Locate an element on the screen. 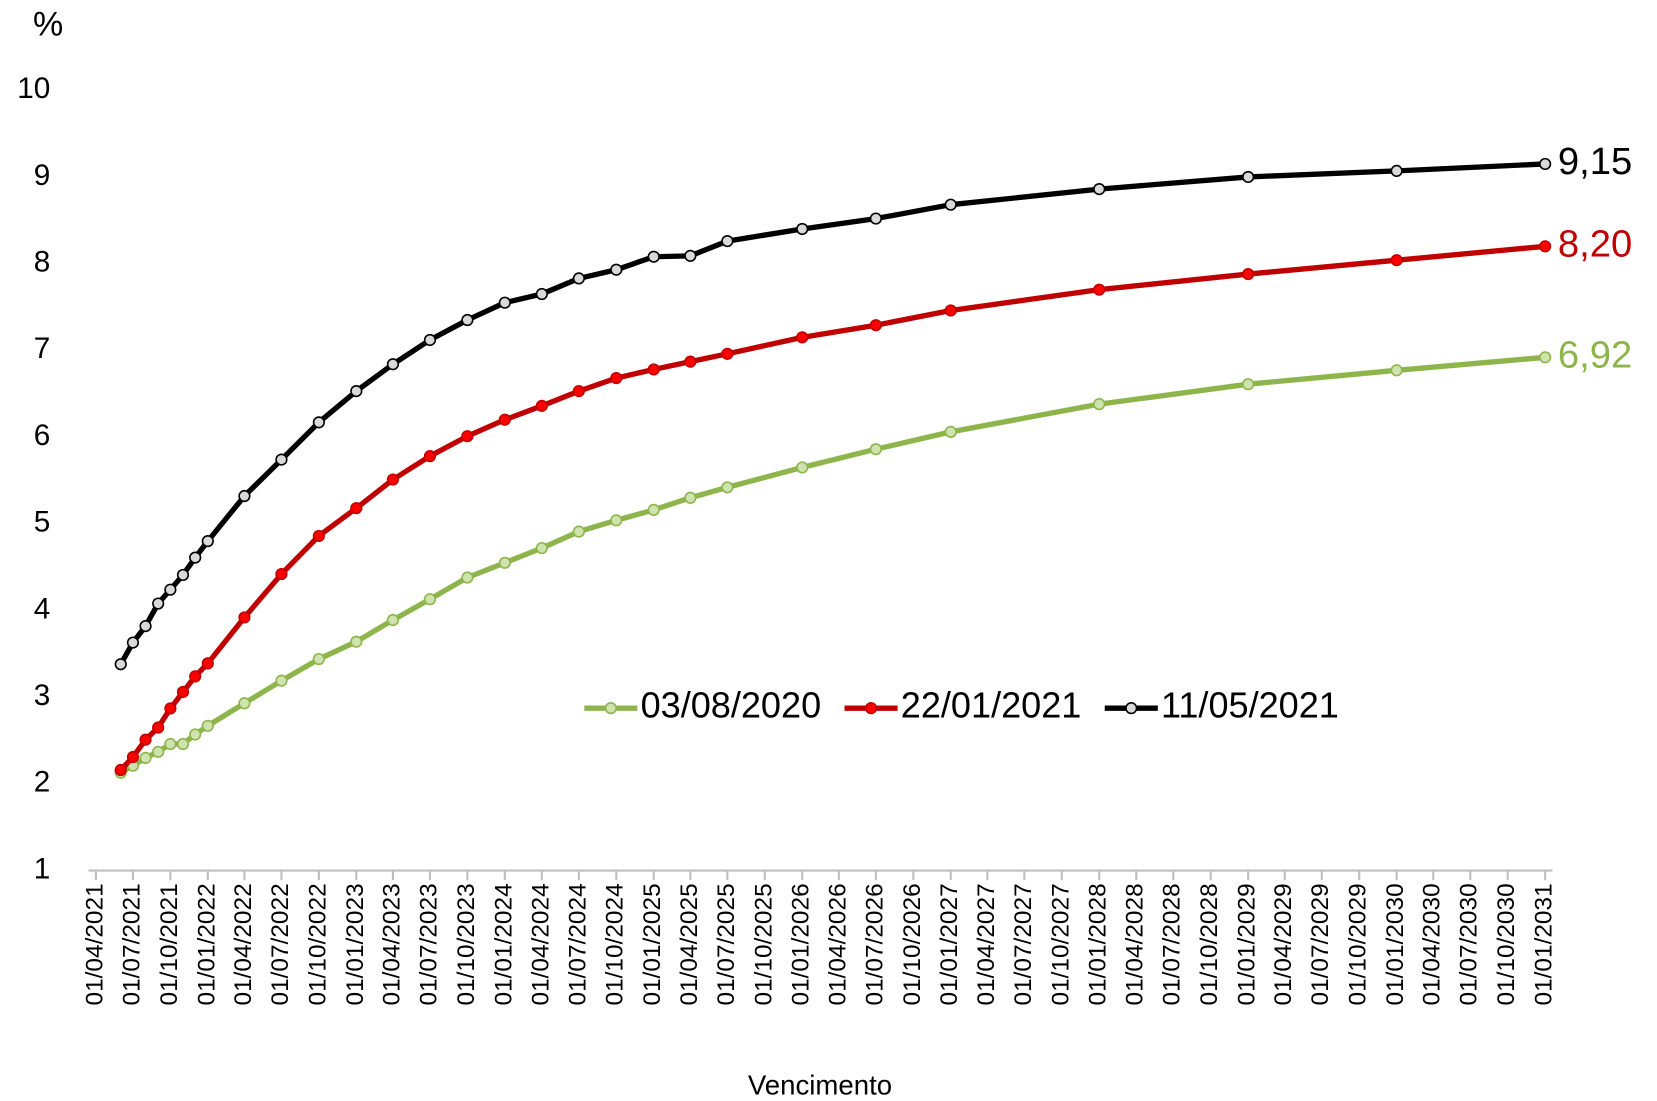 This screenshot has width=1657, height=1101. legend-item: 03/08/2020 is located at coordinates (702, 705).